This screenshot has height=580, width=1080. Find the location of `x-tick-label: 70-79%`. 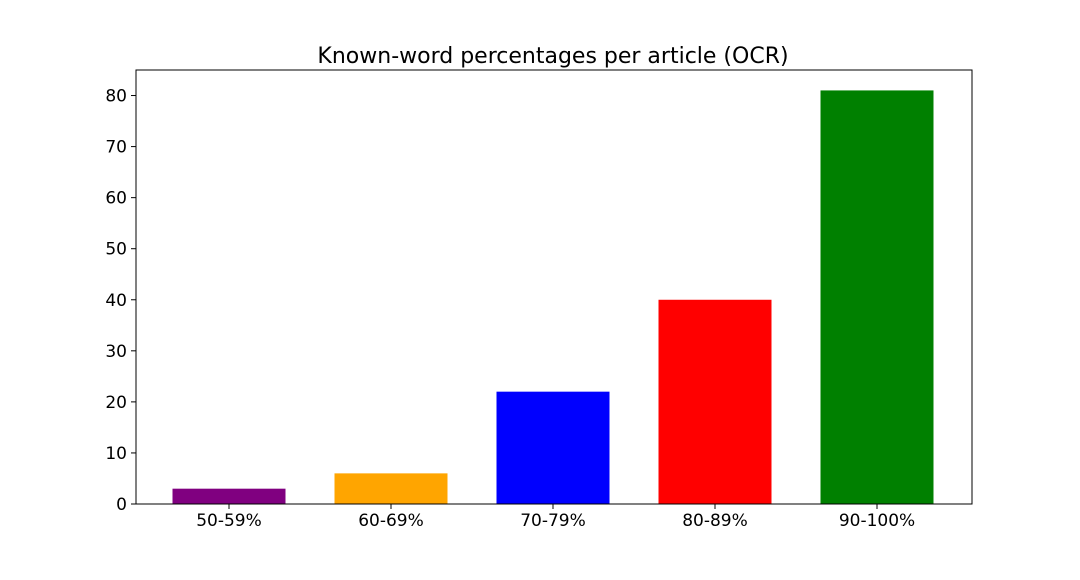

x-tick-label: 70-79% is located at coordinates (553, 521).